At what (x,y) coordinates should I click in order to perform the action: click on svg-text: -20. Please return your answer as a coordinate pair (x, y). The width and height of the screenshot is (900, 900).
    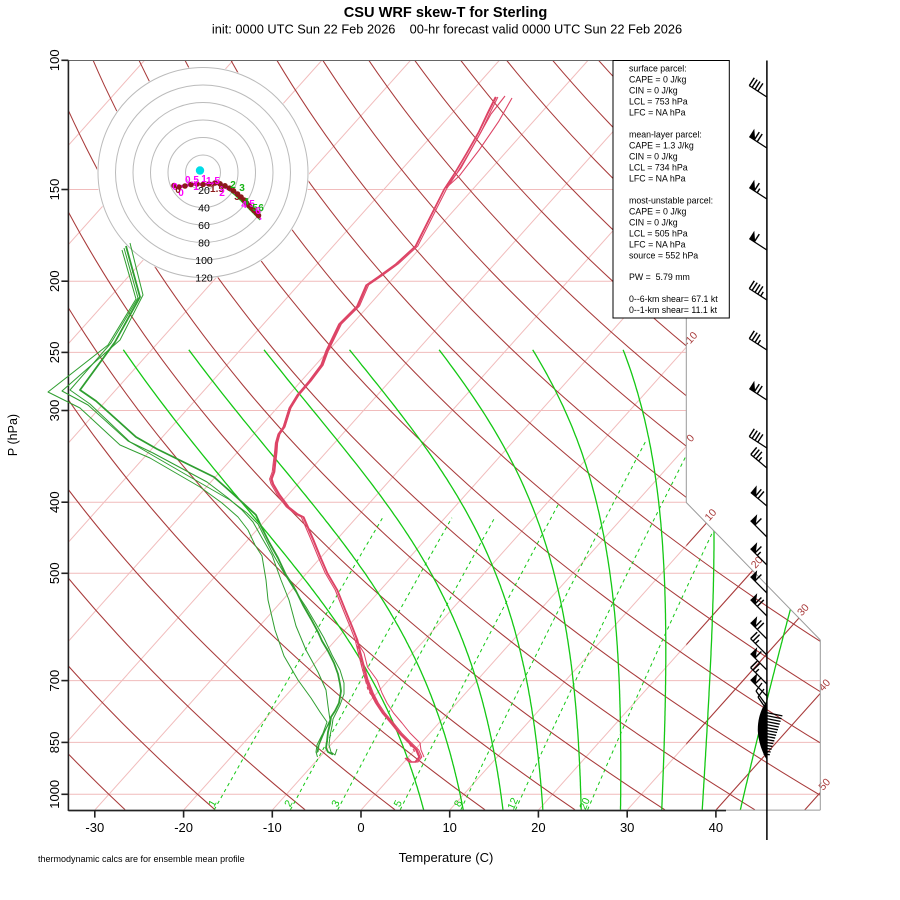
    Looking at the image, I should click on (183, 827).